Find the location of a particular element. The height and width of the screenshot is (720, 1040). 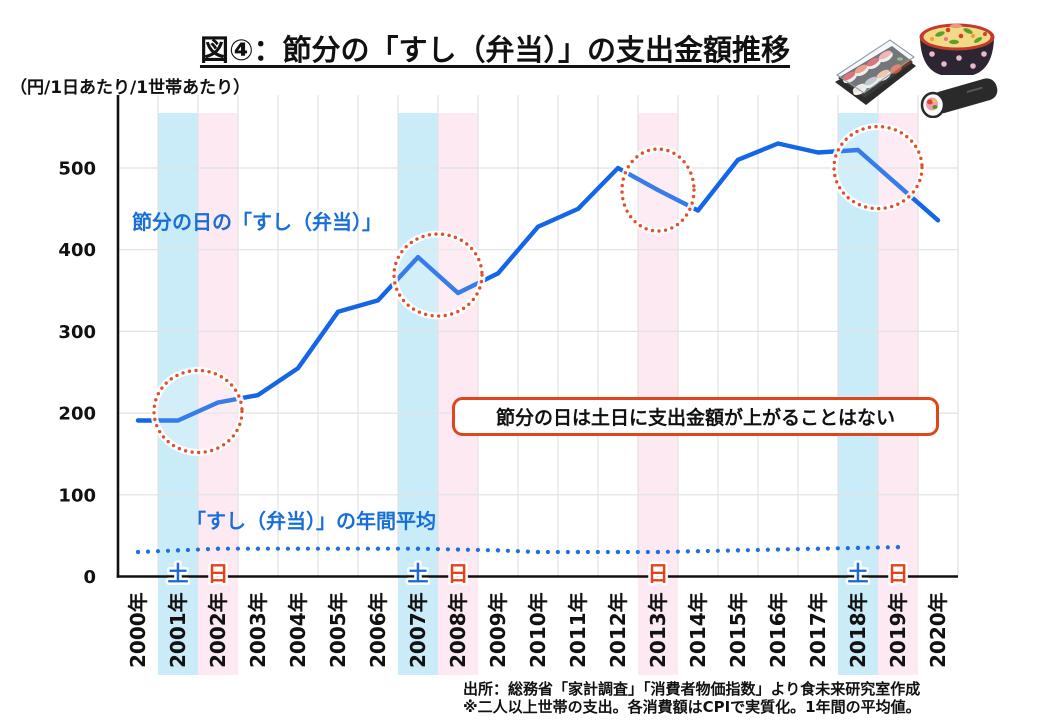

x-tick-label: 2019年 is located at coordinates (898, 630).